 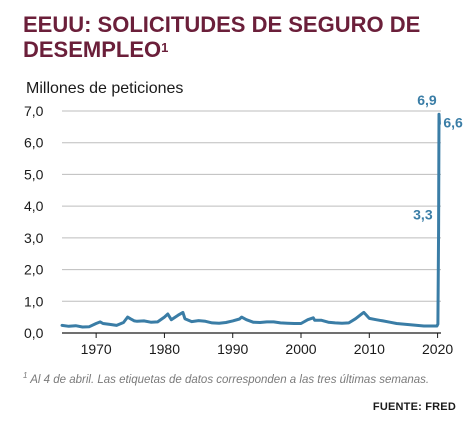 I want to click on y-tick-label: 1,0, so click(x=34, y=301).